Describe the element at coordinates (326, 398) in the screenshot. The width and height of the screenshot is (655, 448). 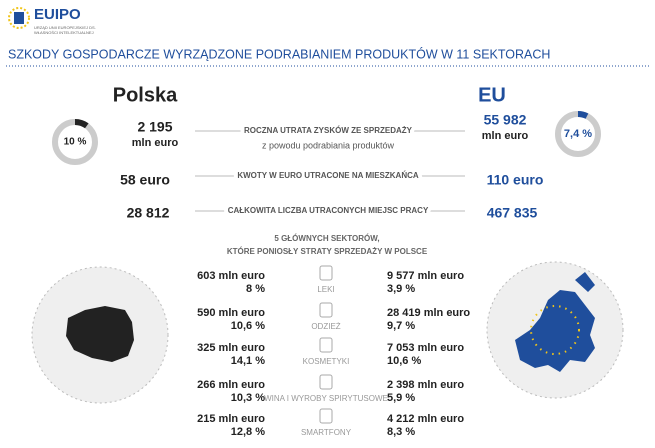
I see `sector-name: WINA I WYROBY SPIRYTUSOWE` at that location.